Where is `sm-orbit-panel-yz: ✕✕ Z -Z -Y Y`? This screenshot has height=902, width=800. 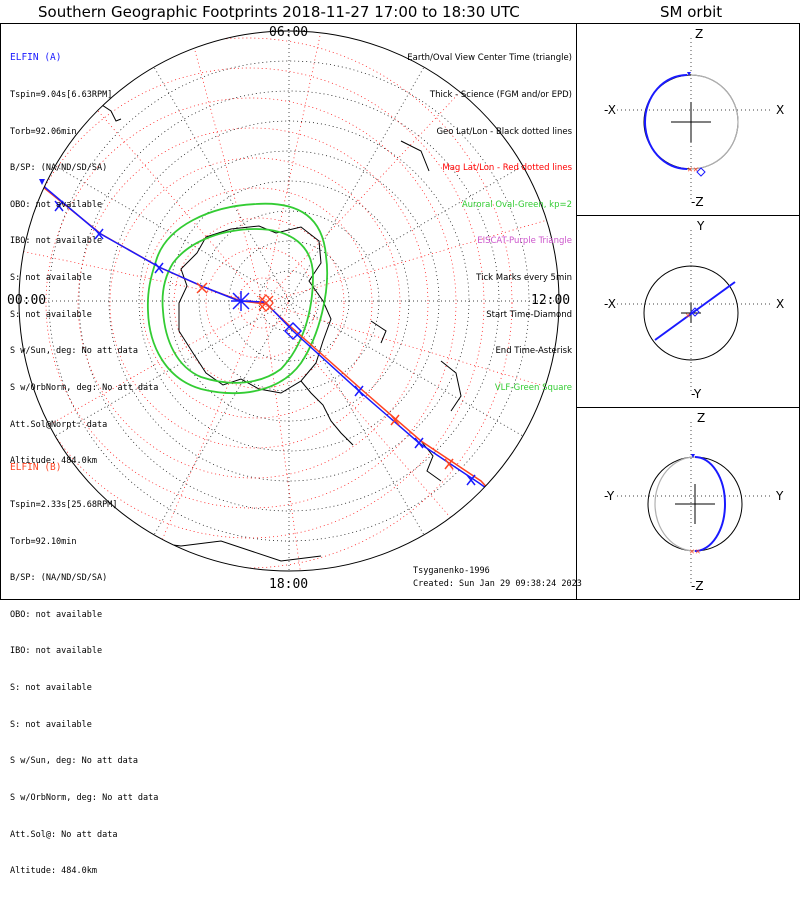
sm-orbit-panel-yz: ✕✕ Z -Z -Y Y is located at coordinates (688, 503).